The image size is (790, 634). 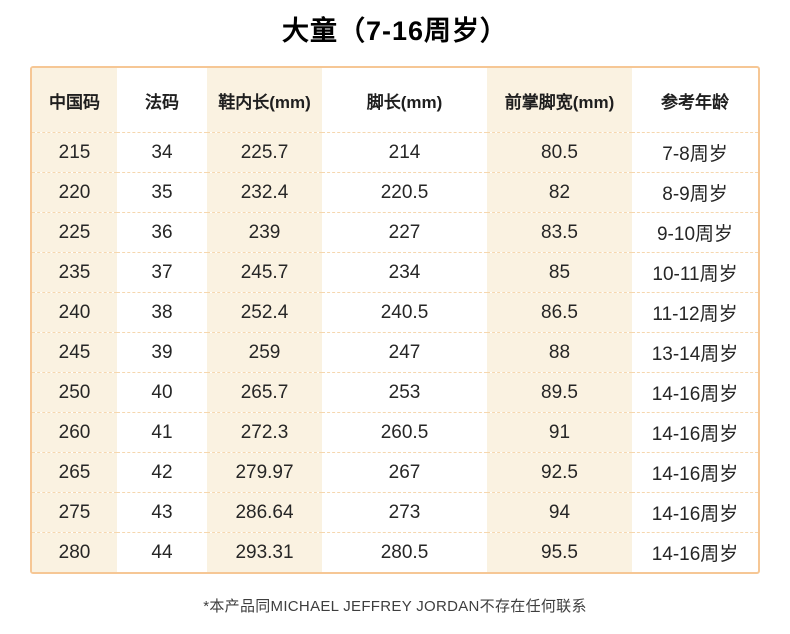 I want to click on table-cell: 240, so click(x=74, y=312).